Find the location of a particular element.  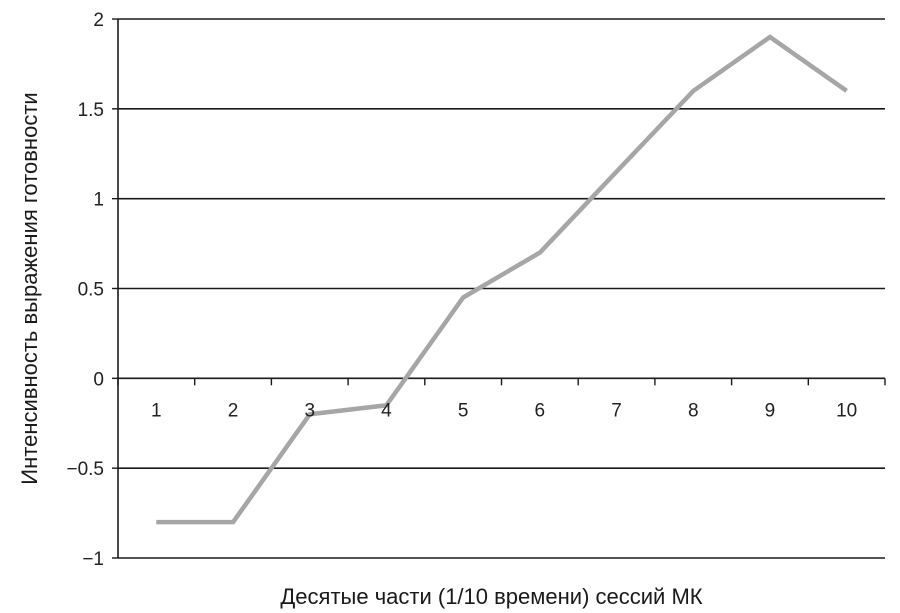

x-tick-label-7: 8 is located at coordinates (693, 410).